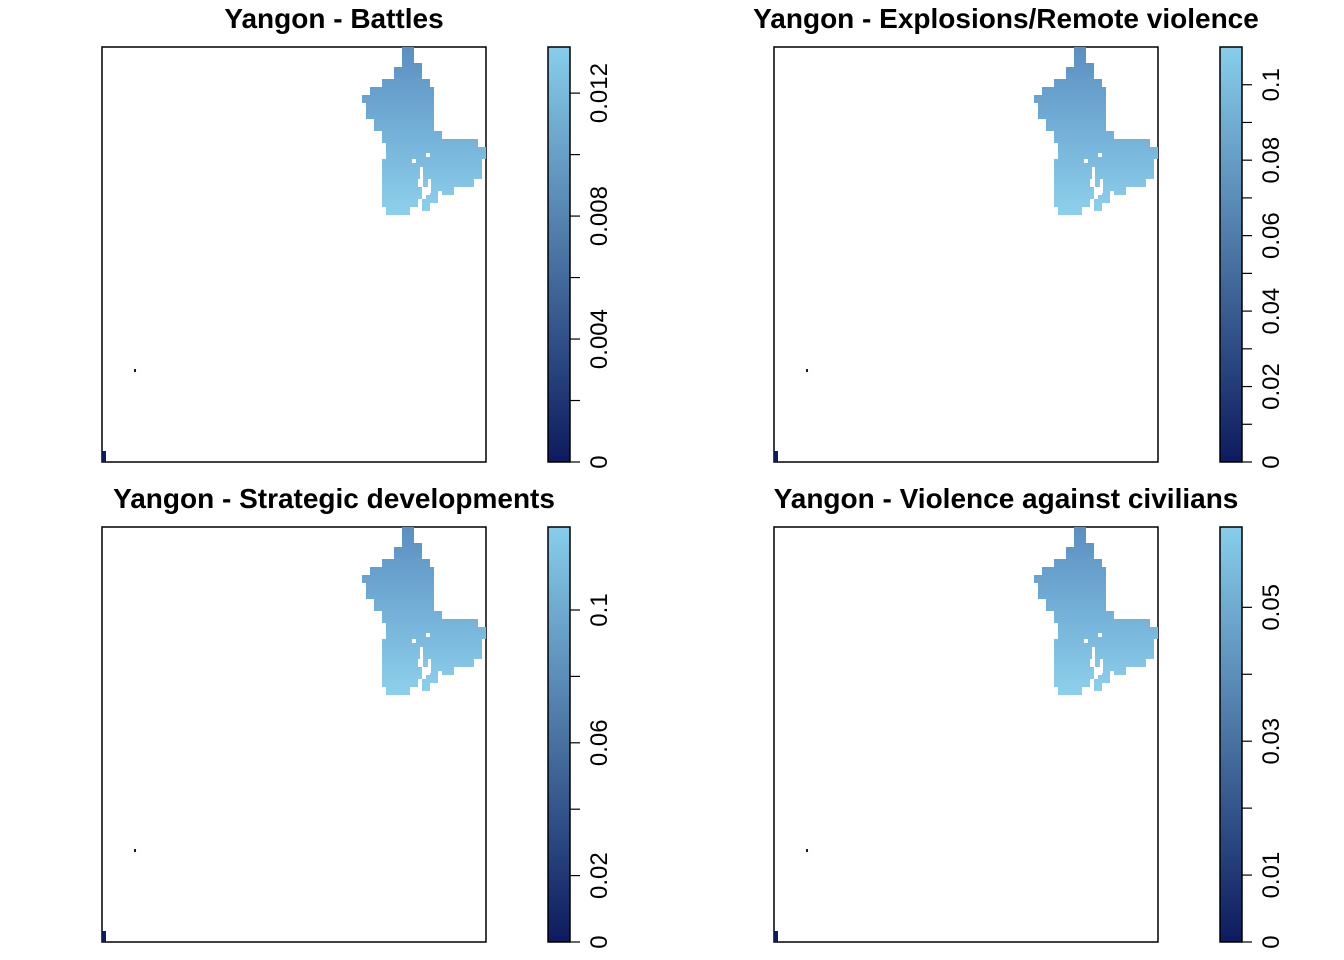 This screenshot has height=960, width=1344. Describe the element at coordinates (599, 216) in the screenshot. I see `colorbar-tick-label: 0.008` at that location.